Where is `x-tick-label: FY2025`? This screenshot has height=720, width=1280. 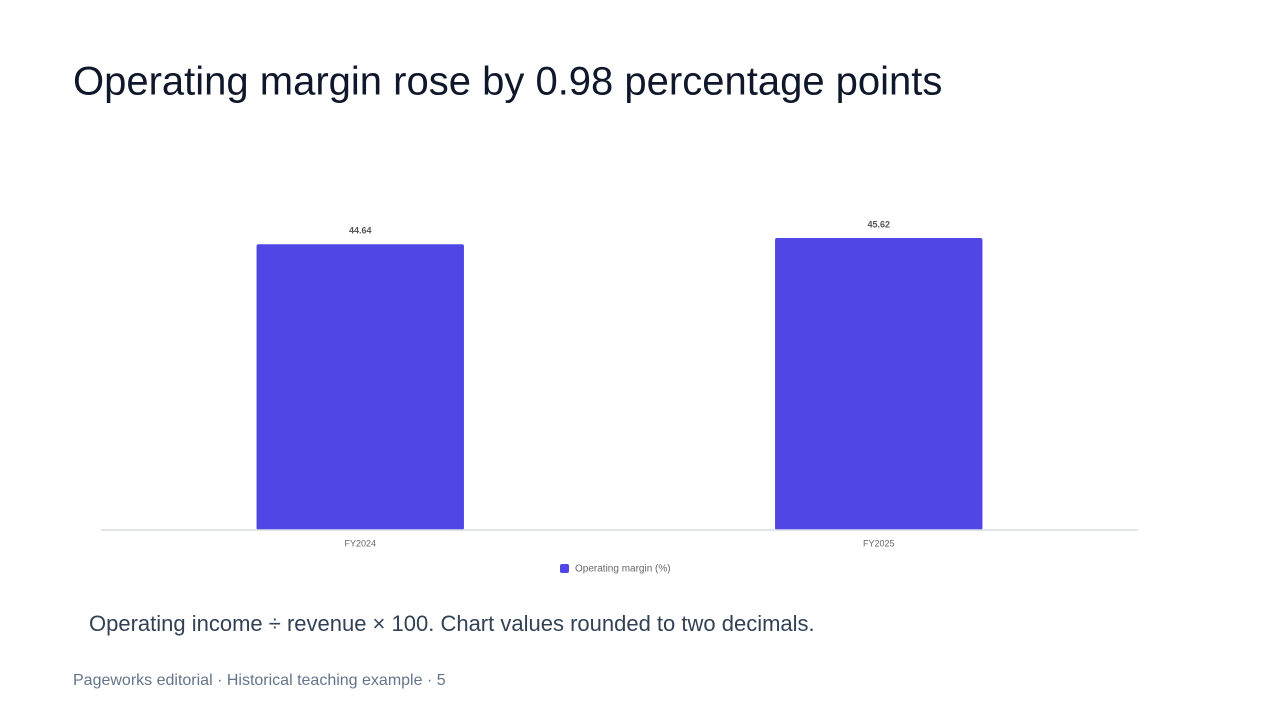
x-tick-label: FY2025 is located at coordinates (879, 543).